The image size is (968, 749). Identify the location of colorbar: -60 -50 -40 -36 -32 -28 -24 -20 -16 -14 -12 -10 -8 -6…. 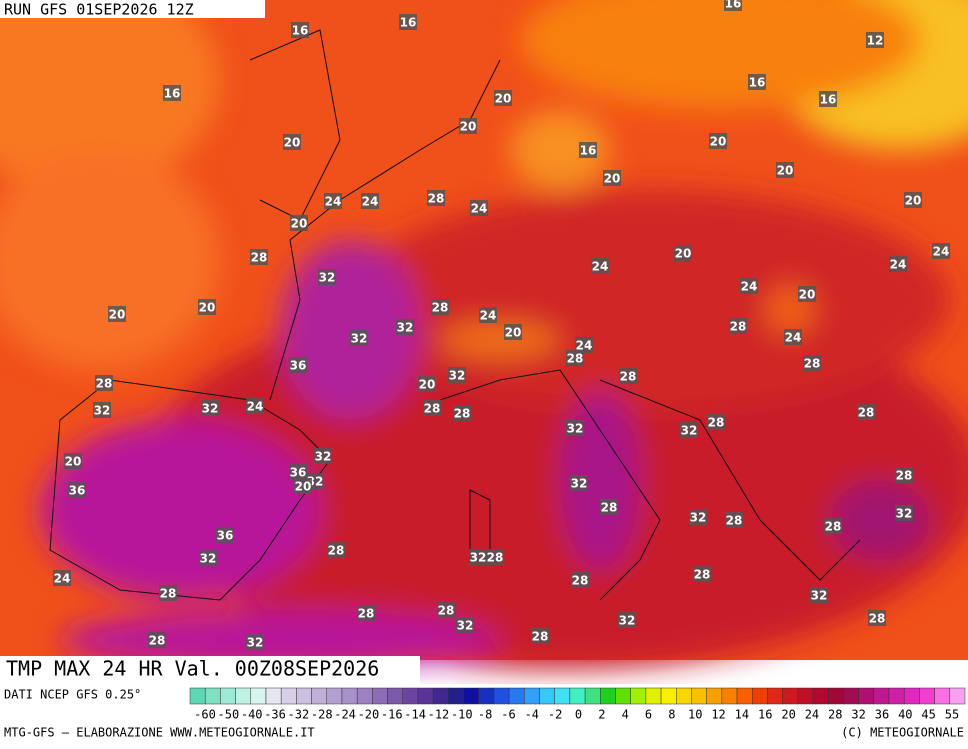
(577, 704).